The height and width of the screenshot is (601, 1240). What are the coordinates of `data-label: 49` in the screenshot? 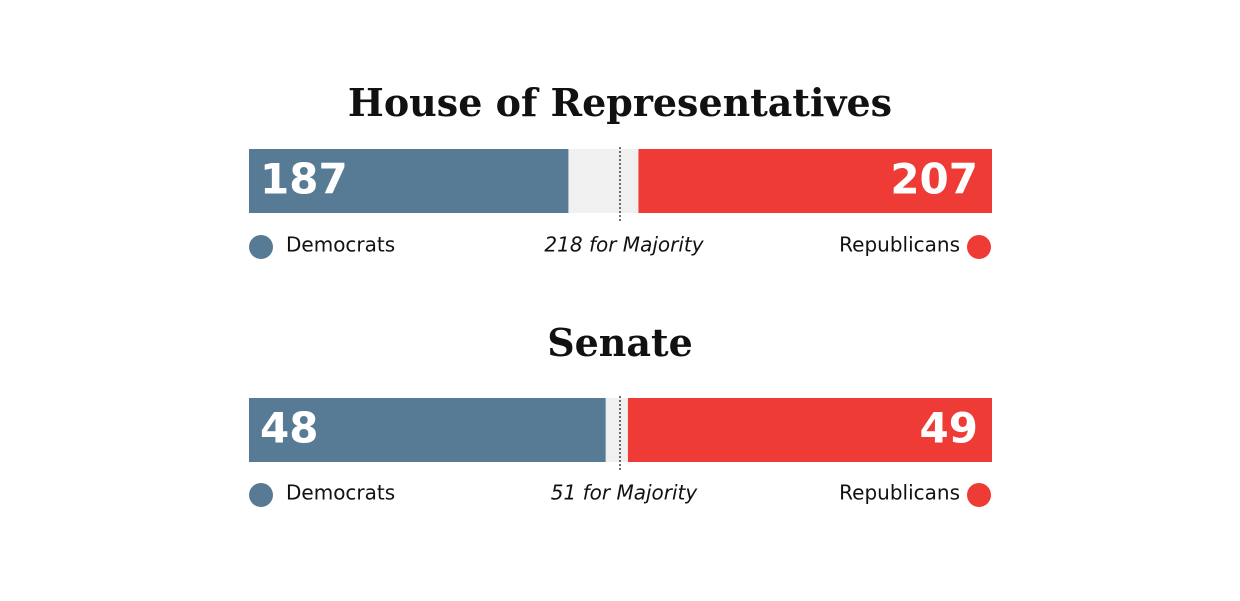 It's located at (949, 428).